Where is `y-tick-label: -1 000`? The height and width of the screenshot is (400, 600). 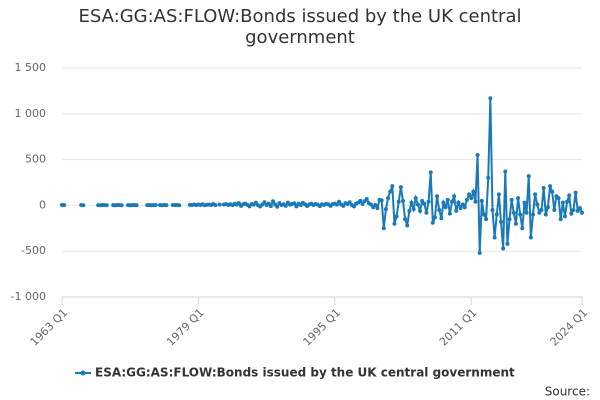 y-tick-label: -1 000 is located at coordinates (28, 296).